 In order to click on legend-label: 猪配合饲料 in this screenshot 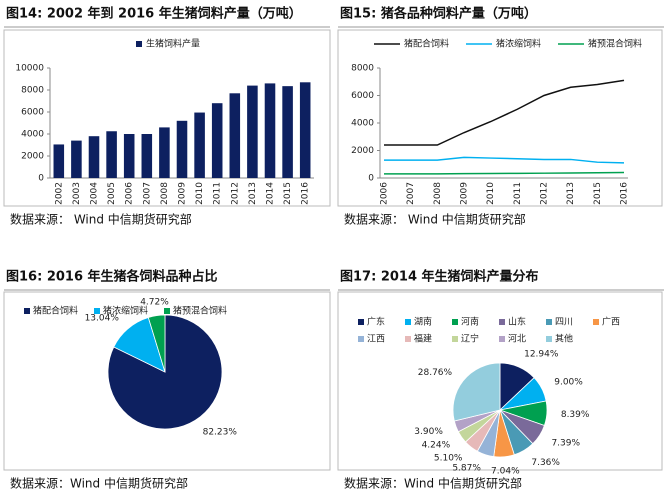, I will do `click(426, 44)`.